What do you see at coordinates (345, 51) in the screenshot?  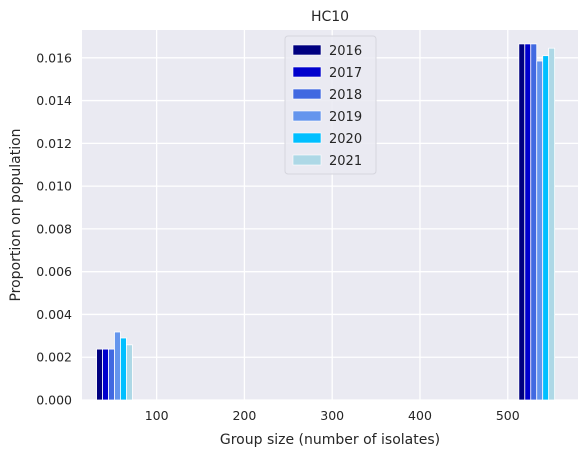 I see `legend-label-2016: 2016` at bounding box center [345, 51].